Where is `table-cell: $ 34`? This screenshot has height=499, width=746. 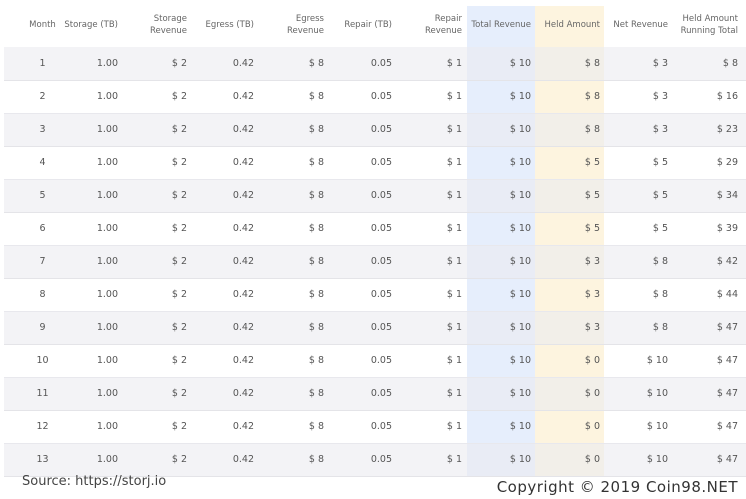
table-cell: $ 34 is located at coordinates (727, 195).